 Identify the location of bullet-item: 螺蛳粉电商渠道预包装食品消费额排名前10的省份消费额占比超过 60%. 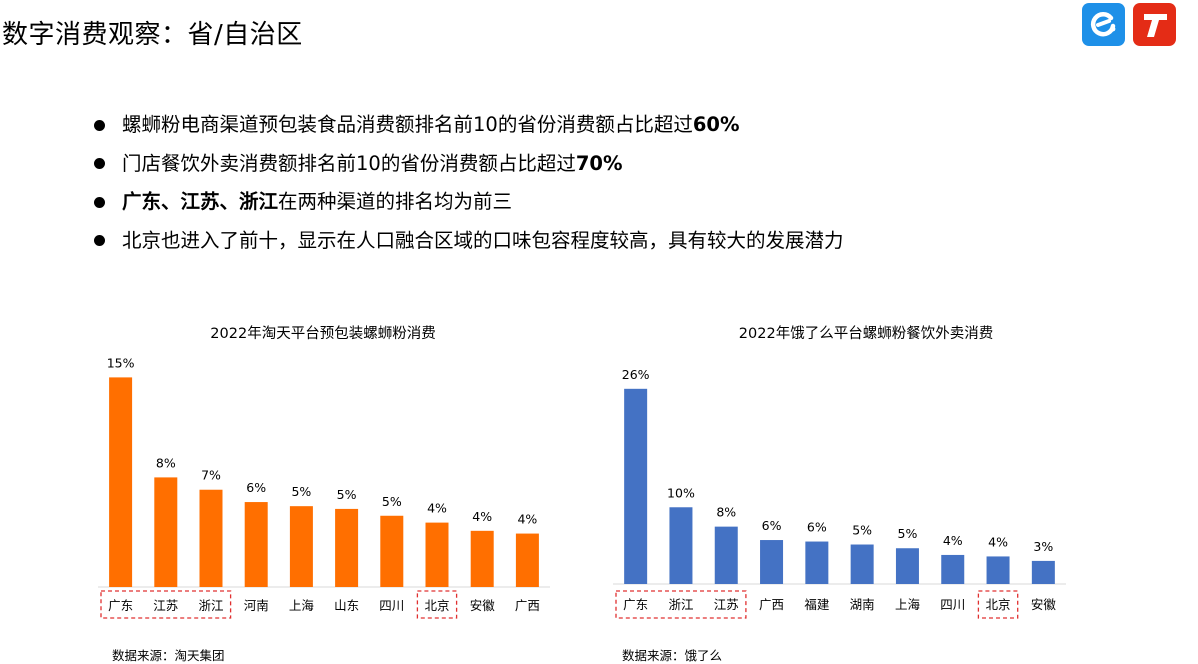
(469, 125).